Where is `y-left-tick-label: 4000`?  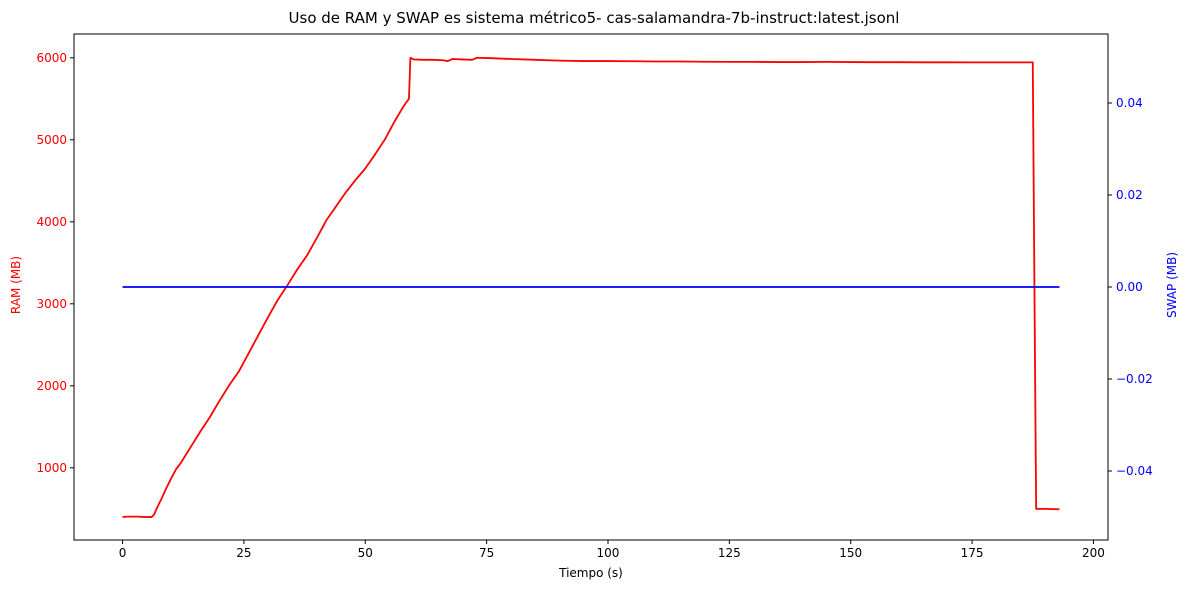 y-left-tick-label: 4000 is located at coordinates (51, 222).